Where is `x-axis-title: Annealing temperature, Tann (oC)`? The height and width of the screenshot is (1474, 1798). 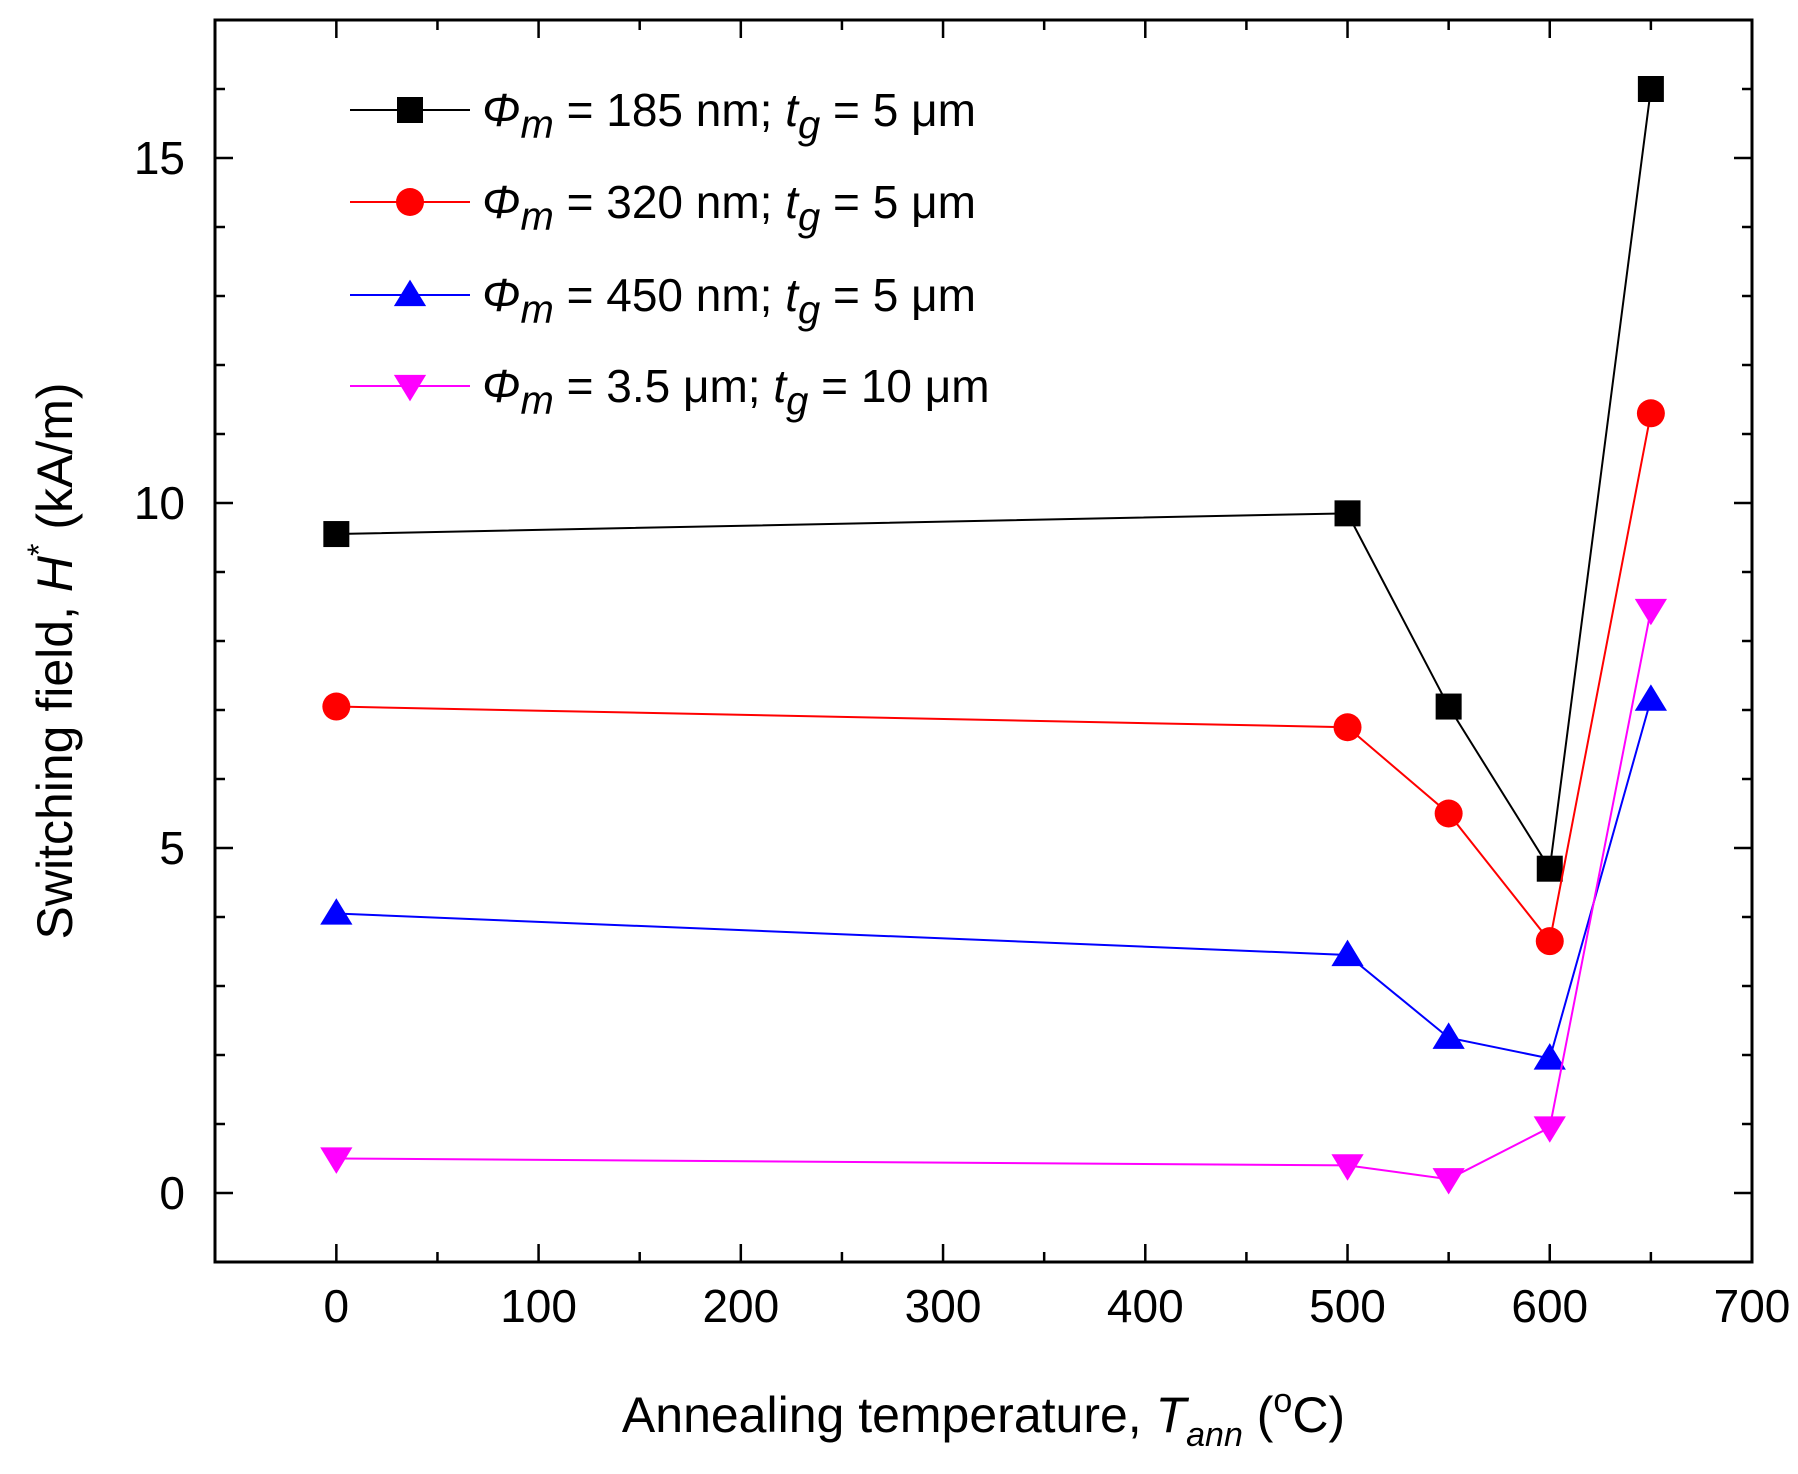 x-axis-title: Annealing temperature, Tann (oC) is located at coordinates (983, 1418).